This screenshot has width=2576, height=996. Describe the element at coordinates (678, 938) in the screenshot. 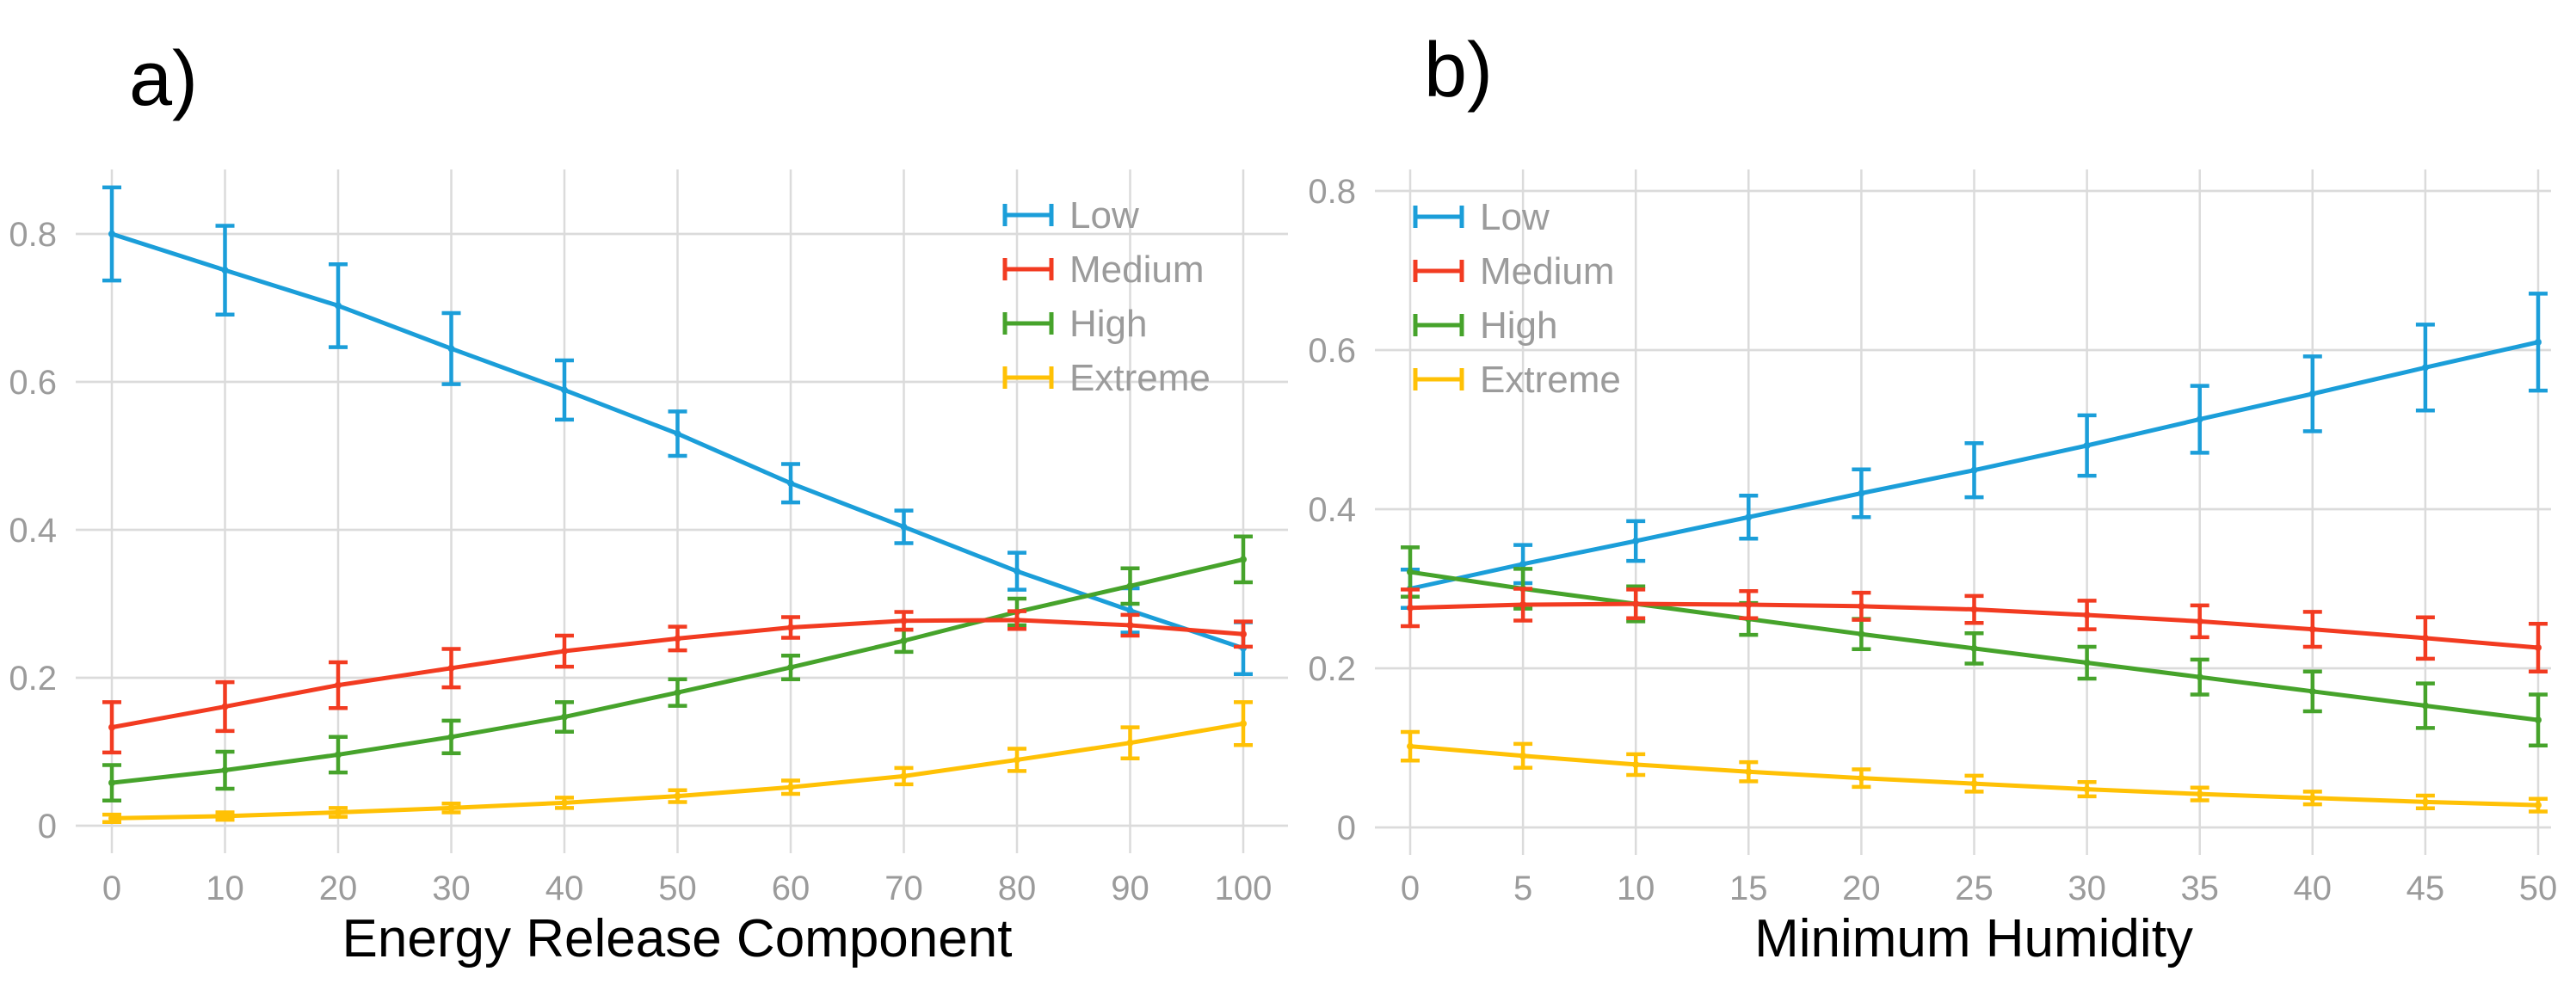

I see `x-axis-title-energy-release-component: Energy Release Component` at that location.